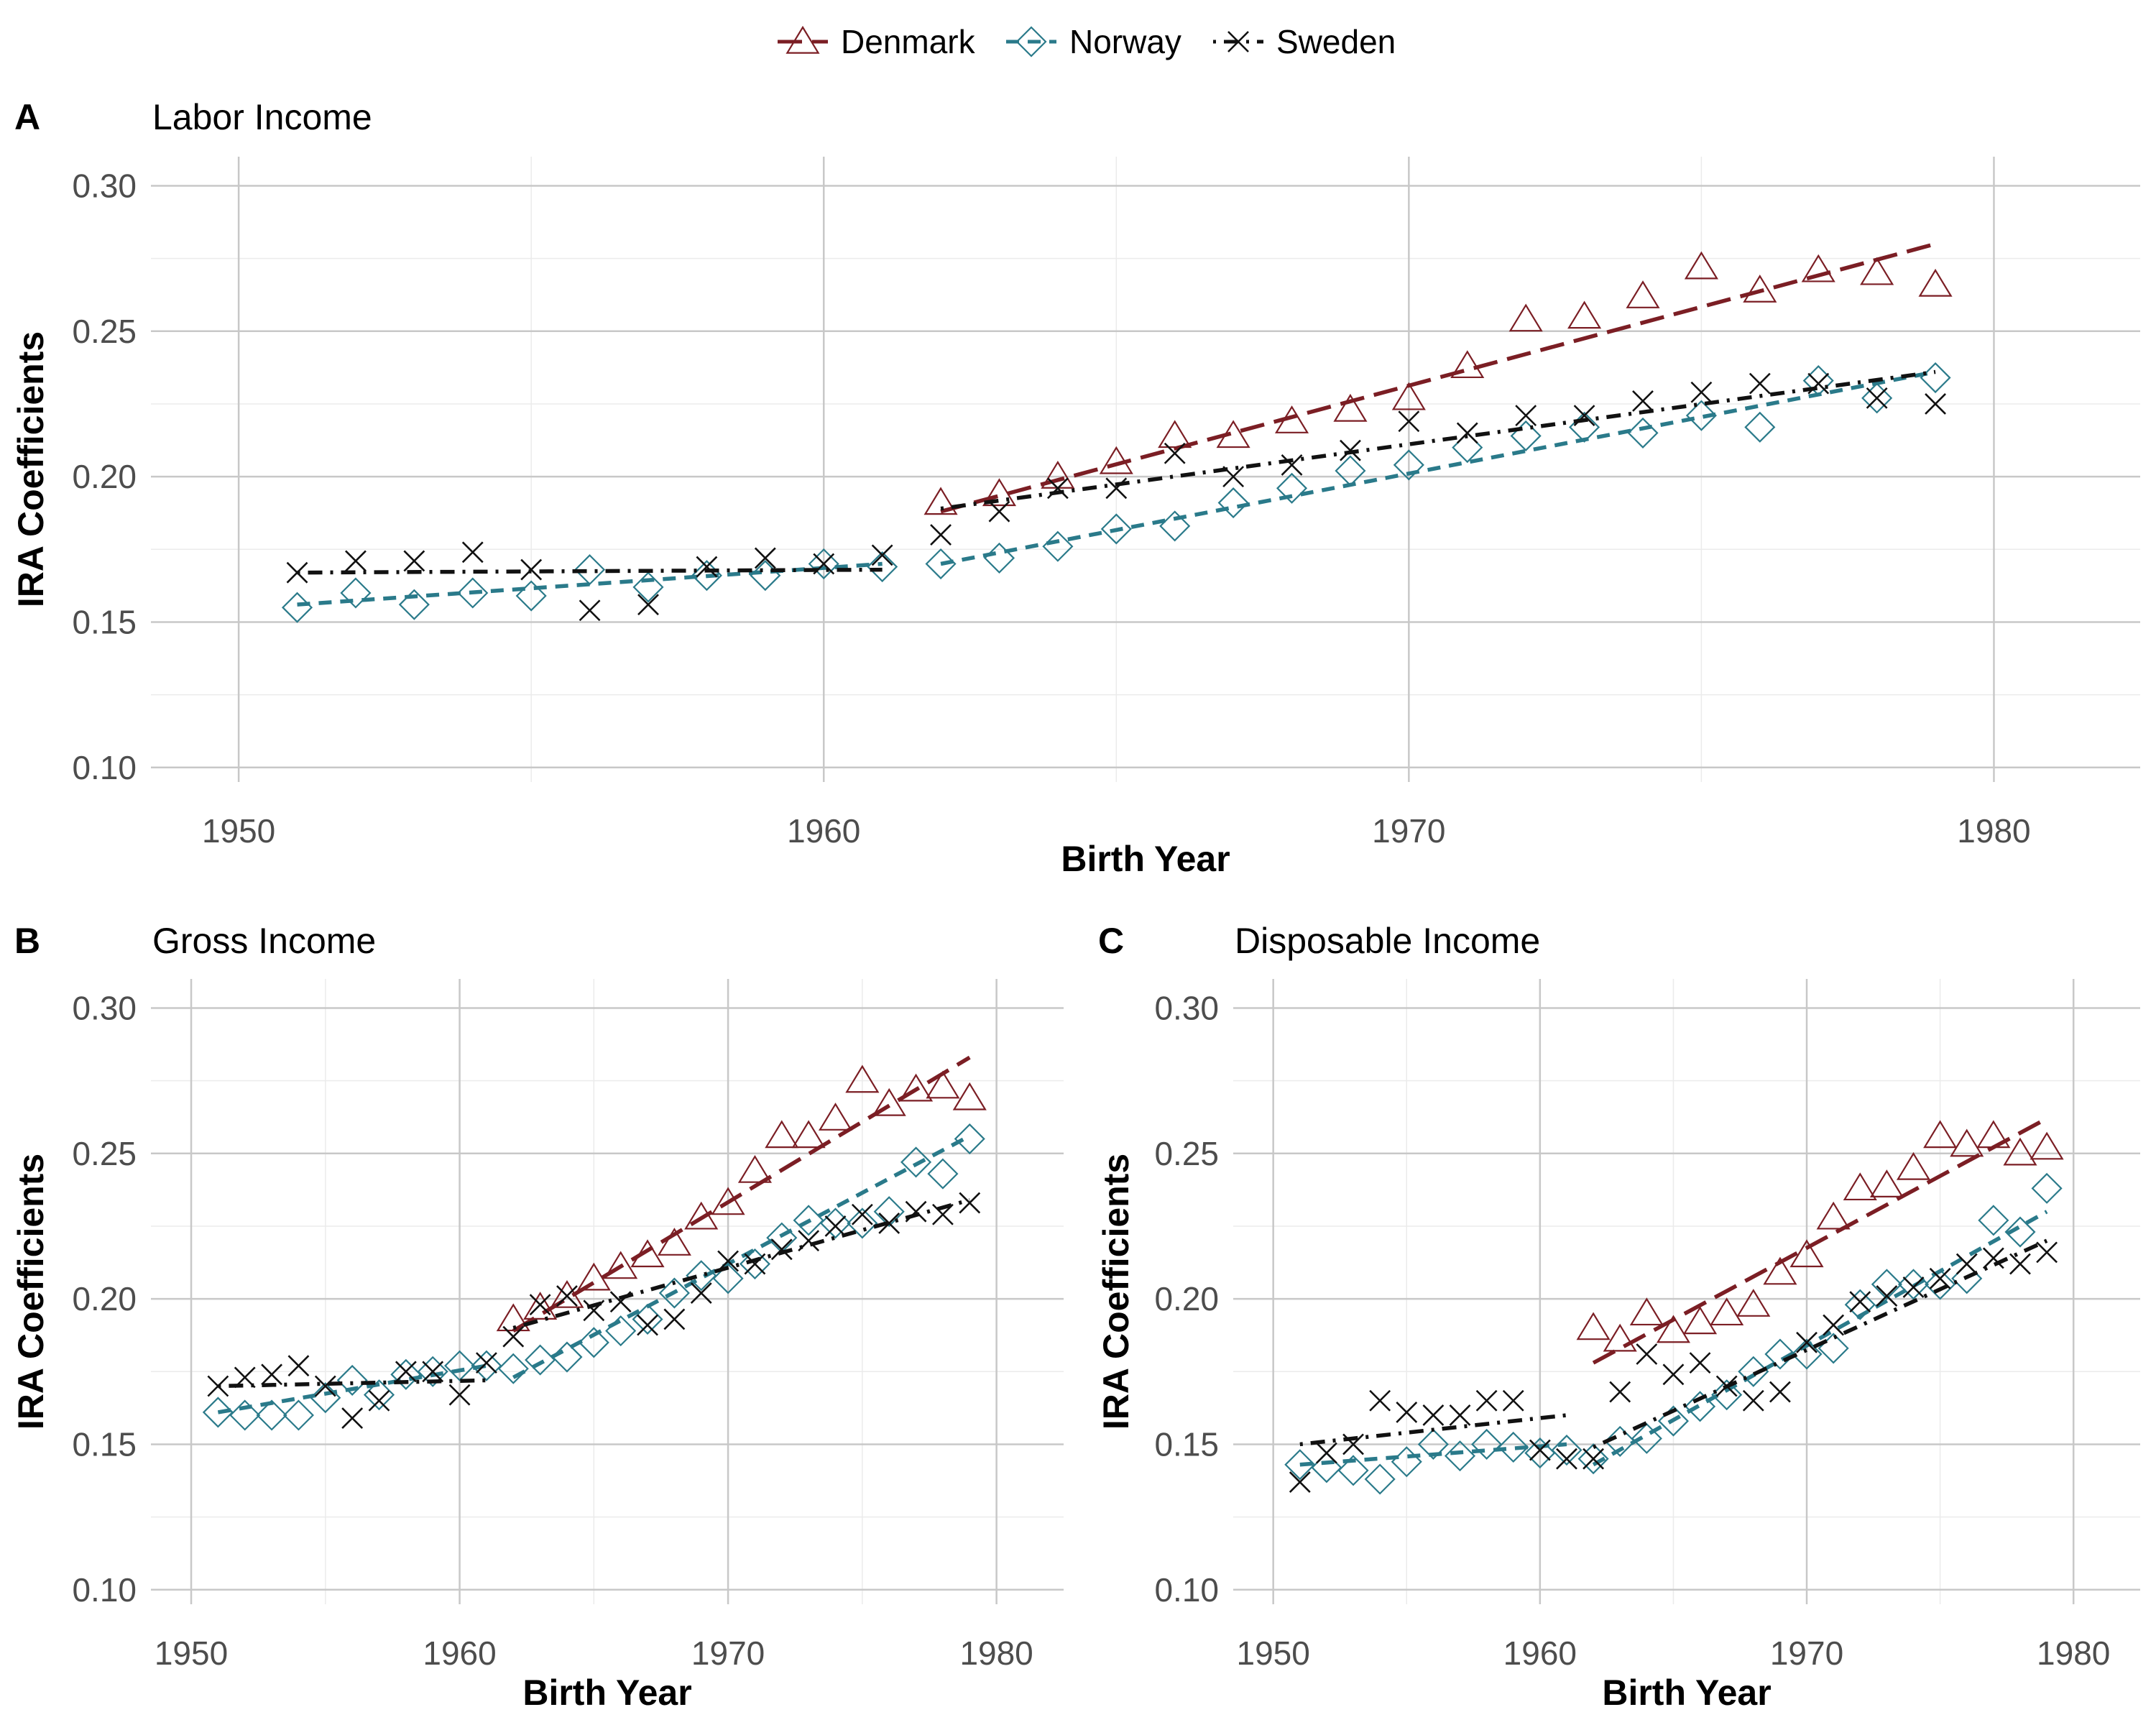  What do you see at coordinates (1273, 1653) in the screenshot?
I see `x-tick-label: 1950` at bounding box center [1273, 1653].